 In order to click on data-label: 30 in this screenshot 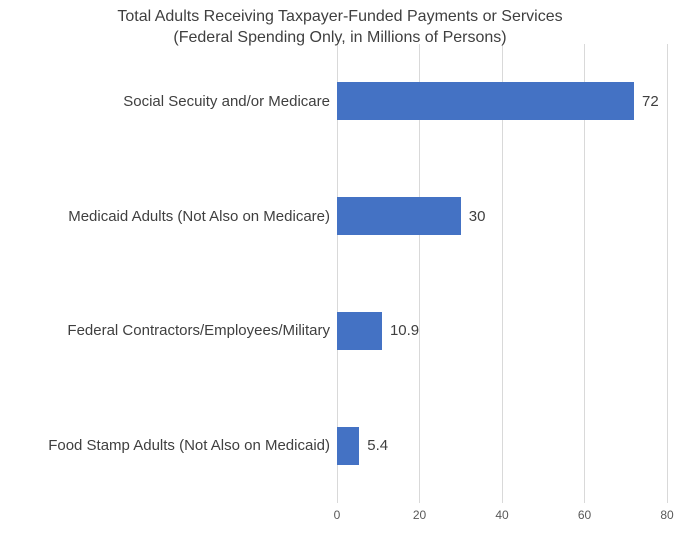, I will do `click(477, 216)`.